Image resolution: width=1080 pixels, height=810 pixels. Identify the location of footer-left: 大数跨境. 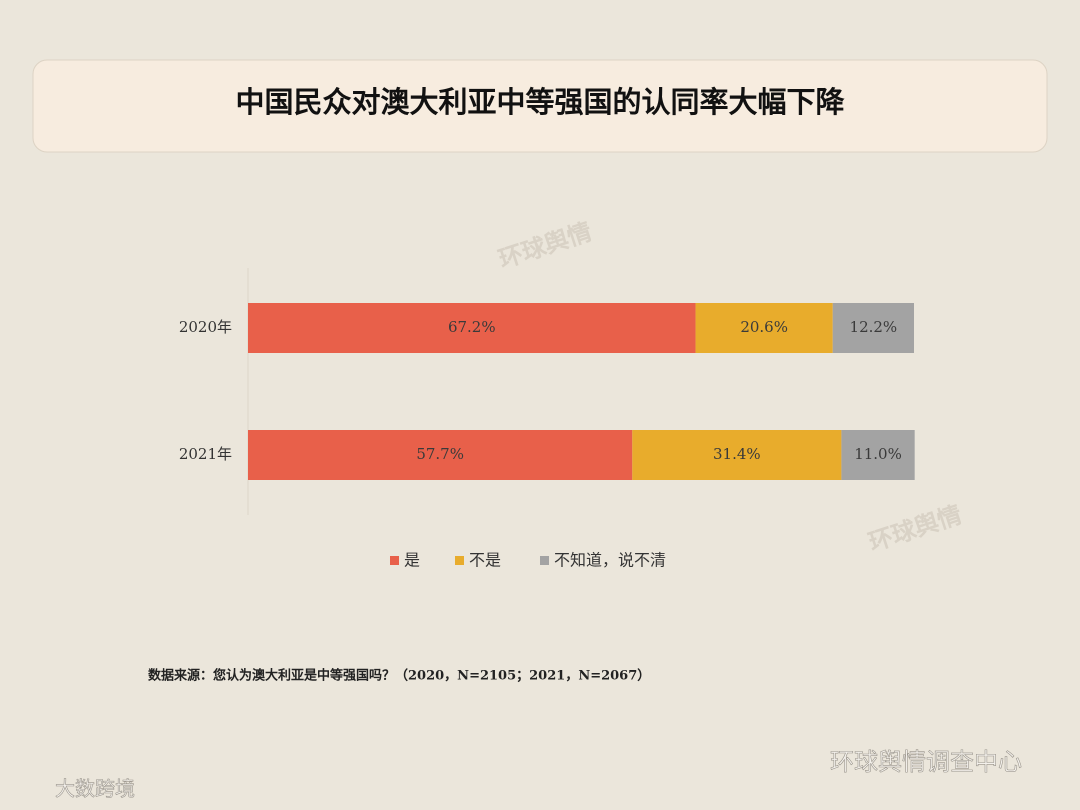
(95, 789).